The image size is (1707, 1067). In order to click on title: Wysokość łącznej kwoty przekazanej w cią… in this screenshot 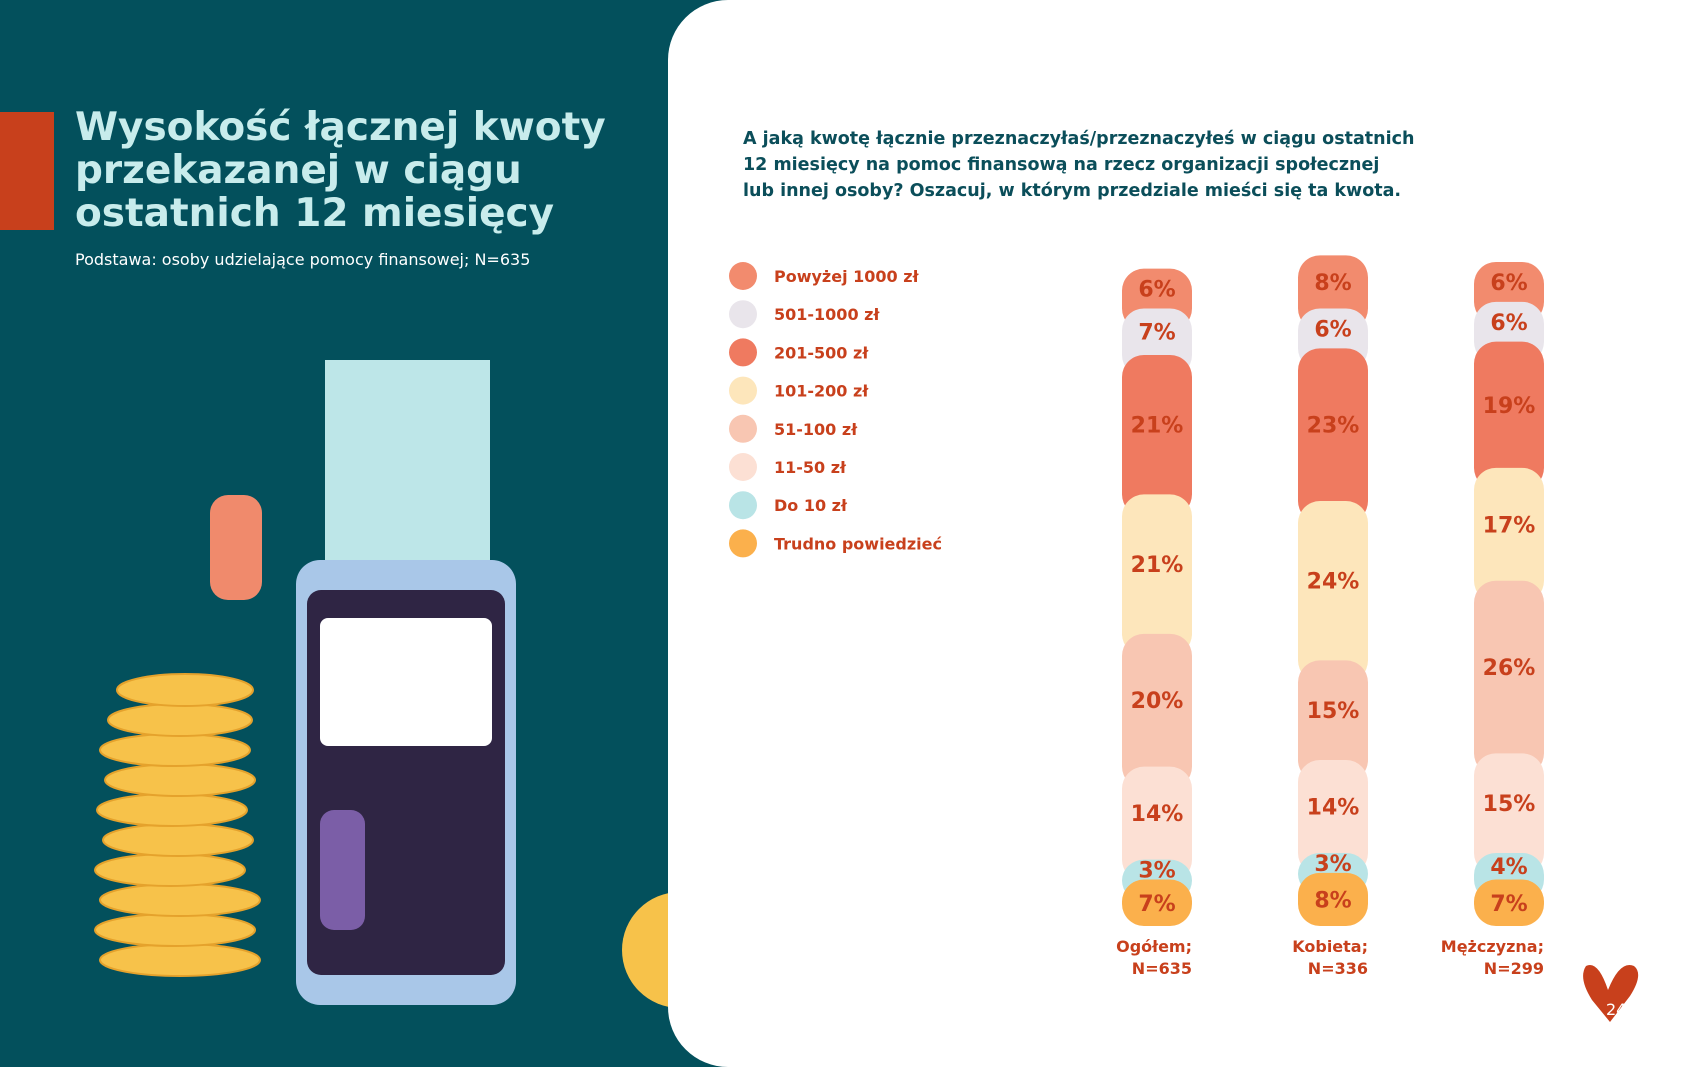, I will do `click(340, 170)`.